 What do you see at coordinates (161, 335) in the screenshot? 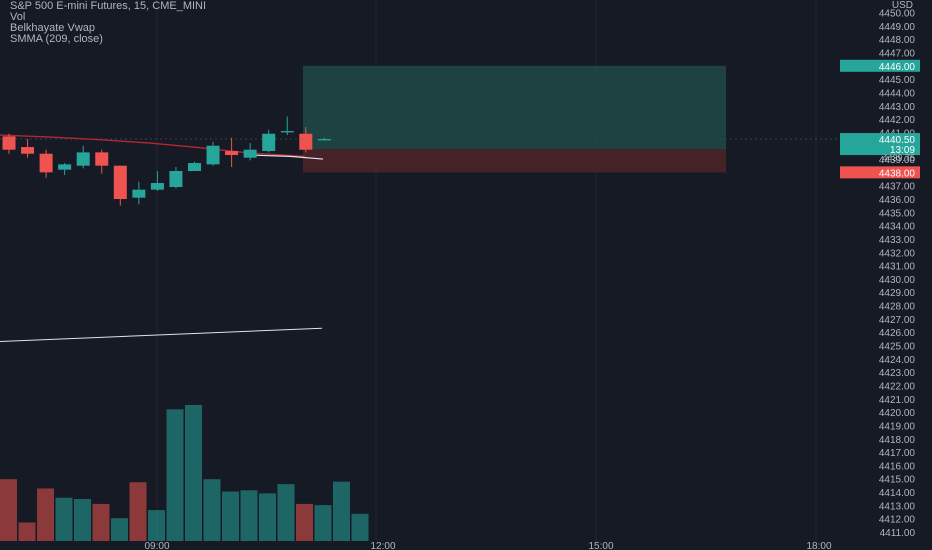
I see `vwap-lower-line` at bounding box center [161, 335].